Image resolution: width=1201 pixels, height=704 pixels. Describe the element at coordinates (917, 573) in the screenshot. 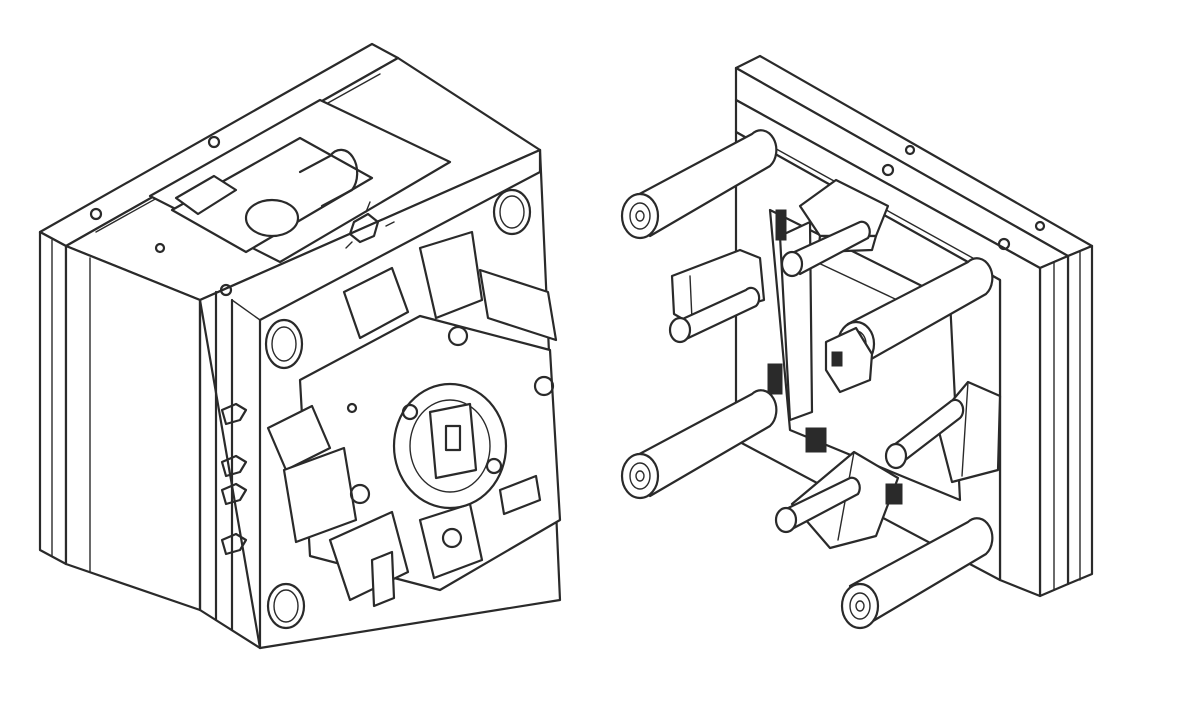

I see `guide-pin-bottom-right` at that location.